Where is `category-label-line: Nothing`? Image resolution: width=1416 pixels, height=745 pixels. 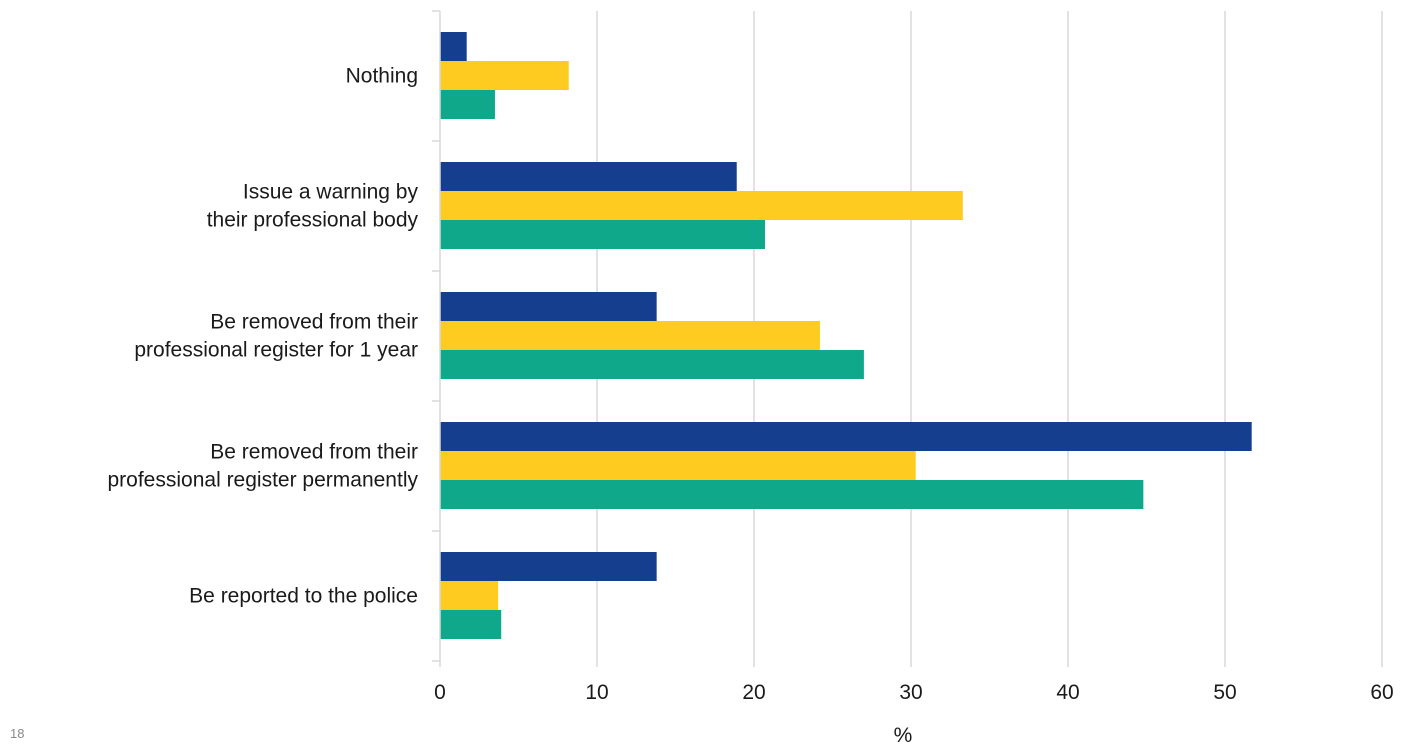
category-label-line: Nothing is located at coordinates (382, 76).